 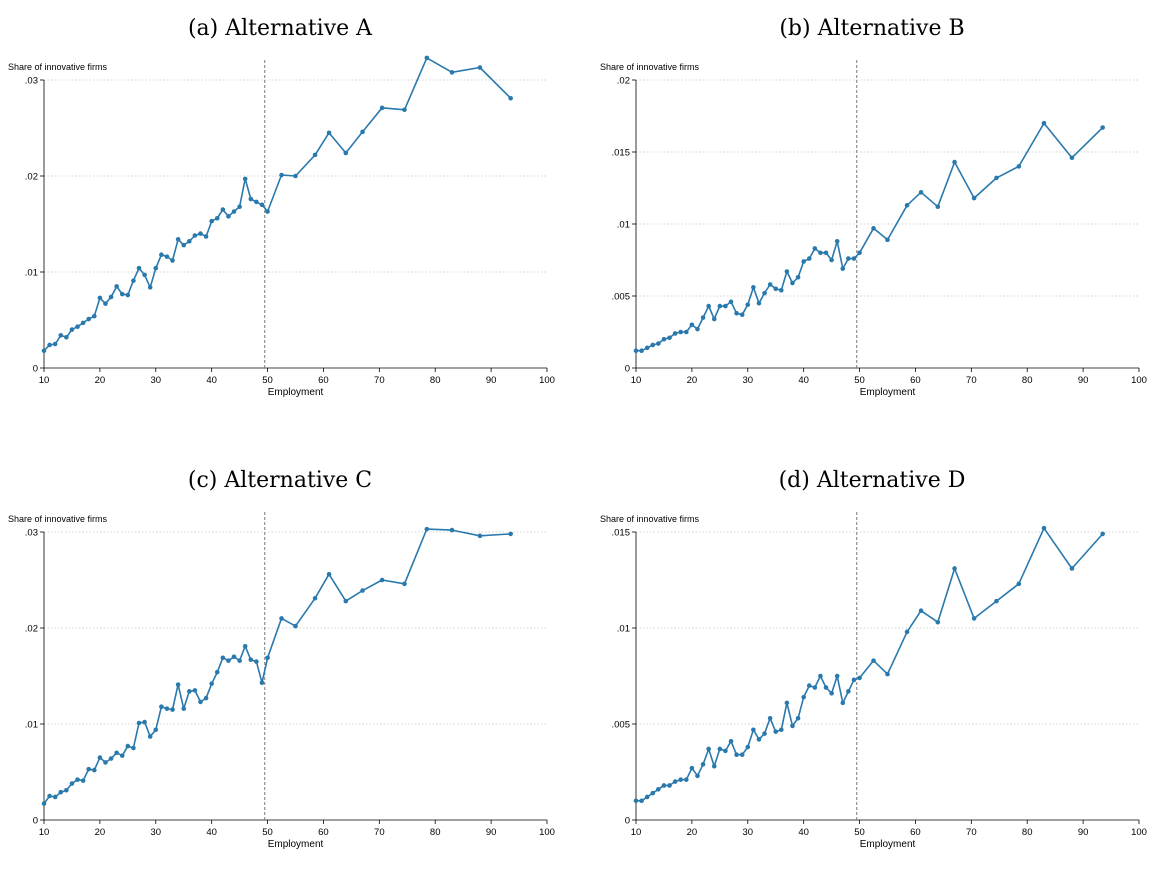 What do you see at coordinates (621, 297) in the screenshot?
I see `y-tick-label: .005` at bounding box center [621, 297].